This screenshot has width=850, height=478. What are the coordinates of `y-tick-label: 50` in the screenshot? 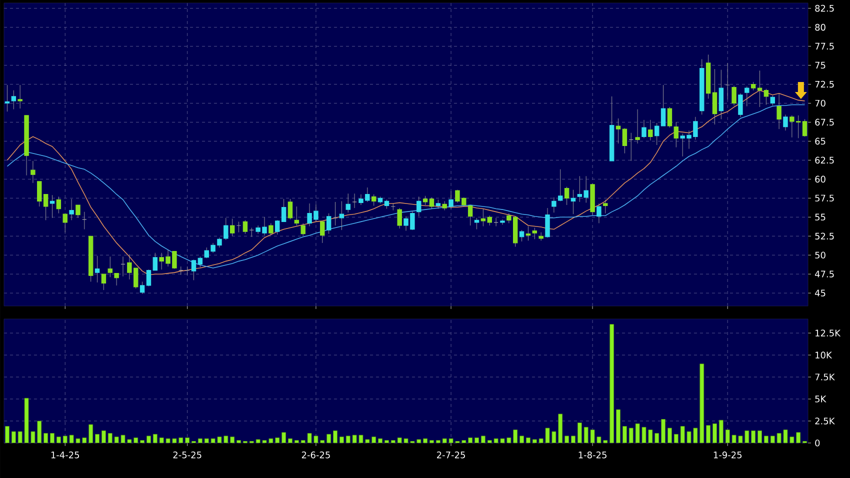 It's located at (820, 255).